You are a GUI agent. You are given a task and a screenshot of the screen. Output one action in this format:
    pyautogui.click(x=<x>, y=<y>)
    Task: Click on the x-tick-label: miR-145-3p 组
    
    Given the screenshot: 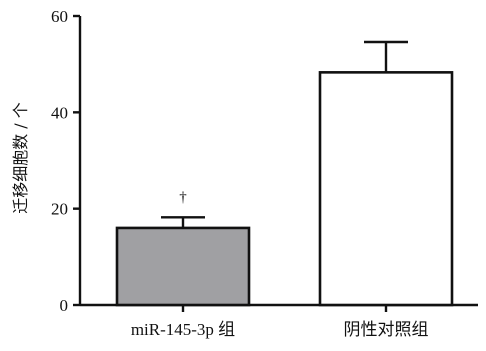 What is the action you would take?
    pyautogui.click(x=183, y=329)
    